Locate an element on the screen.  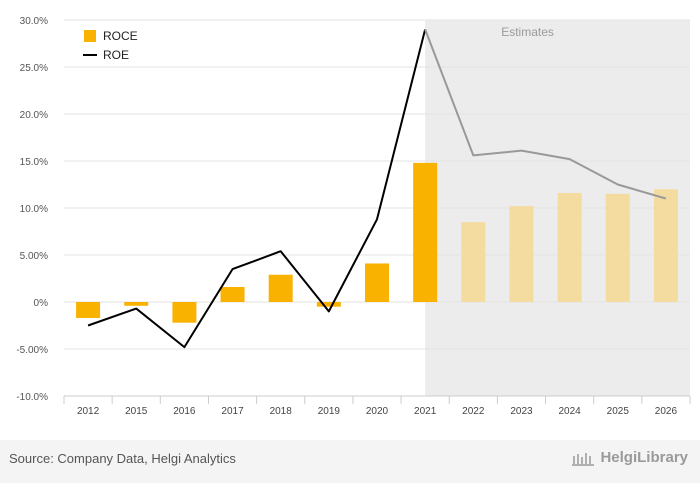
brand-name: HelgiLibrary is located at coordinates (644, 457).